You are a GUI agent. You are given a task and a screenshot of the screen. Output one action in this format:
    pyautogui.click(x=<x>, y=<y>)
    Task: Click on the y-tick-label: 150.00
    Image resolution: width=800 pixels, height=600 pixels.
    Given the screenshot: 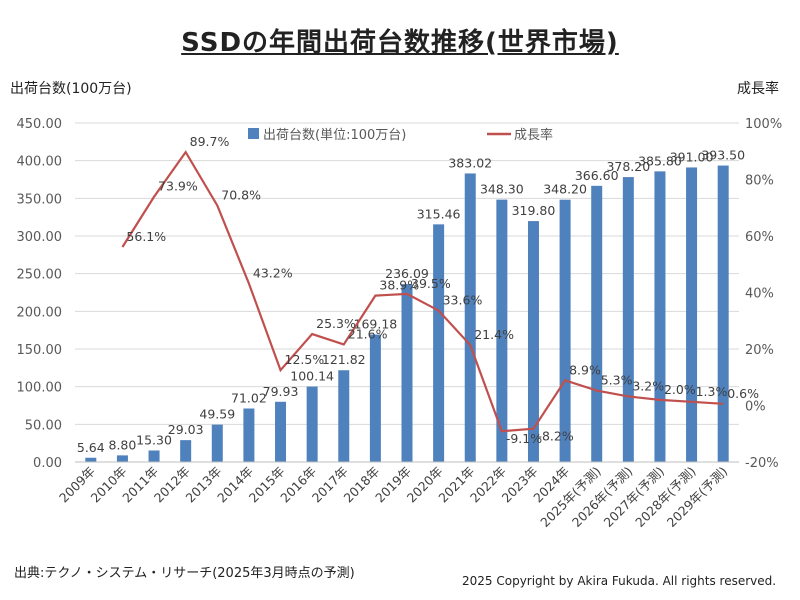 What is the action you would take?
    pyautogui.click(x=40, y=350)
    